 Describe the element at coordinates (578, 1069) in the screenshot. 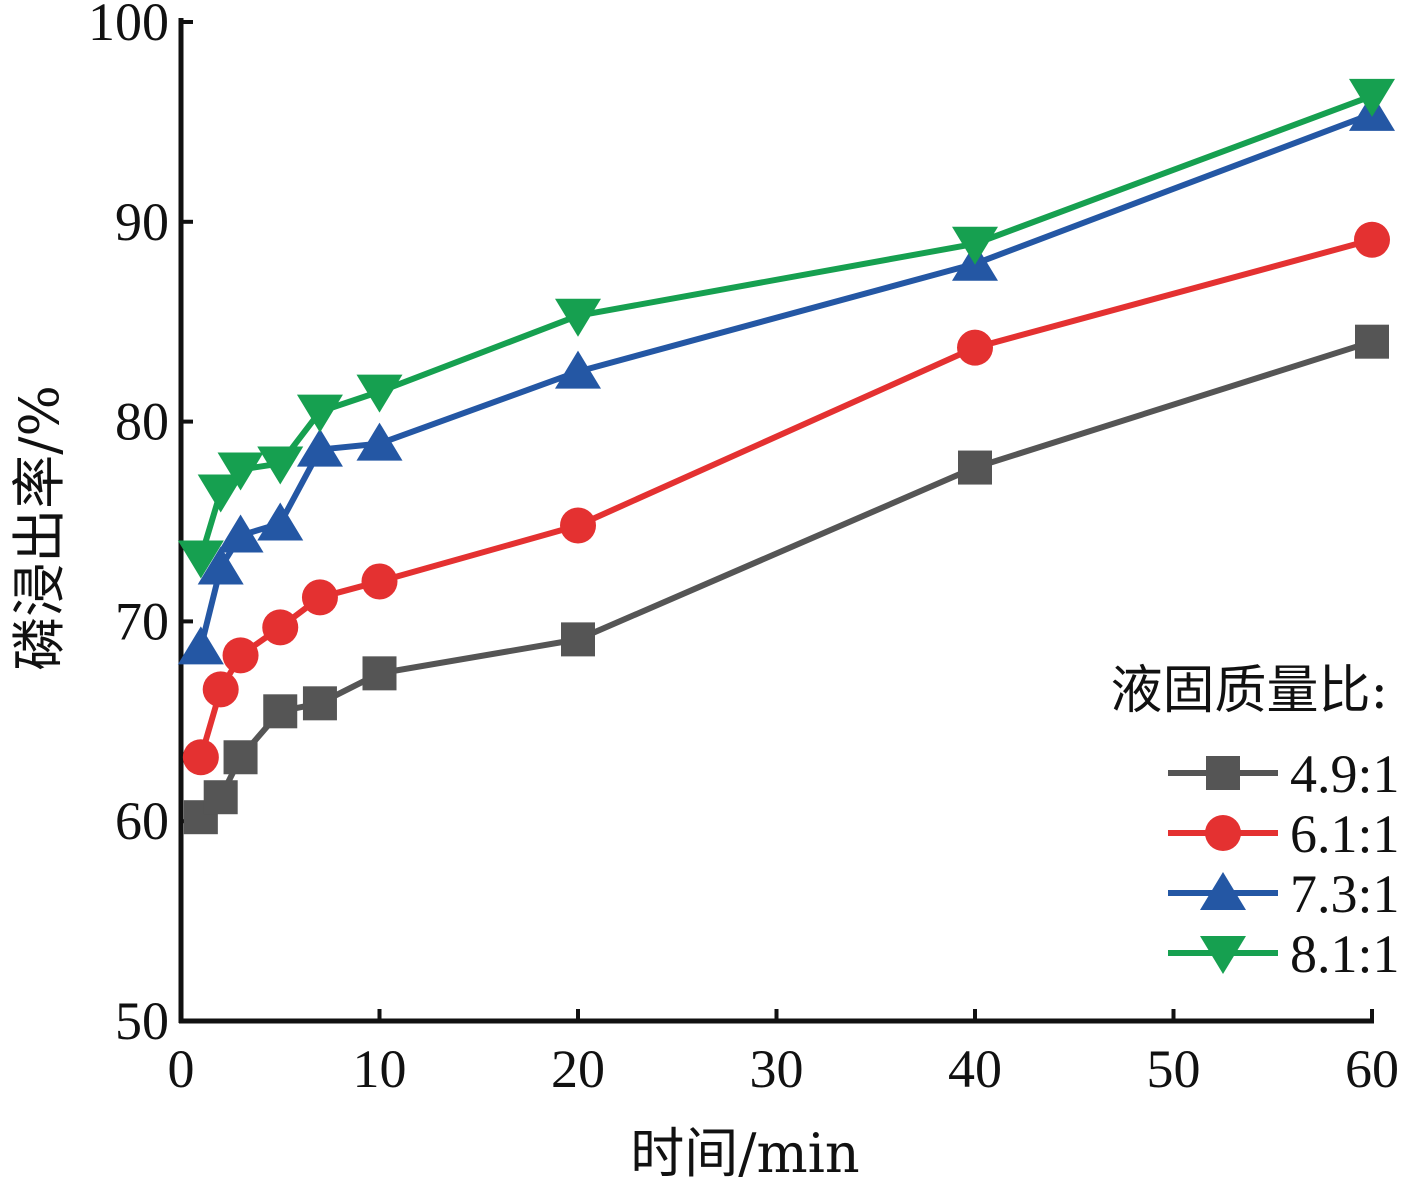

I see `x-tick-label: 20` at that location.